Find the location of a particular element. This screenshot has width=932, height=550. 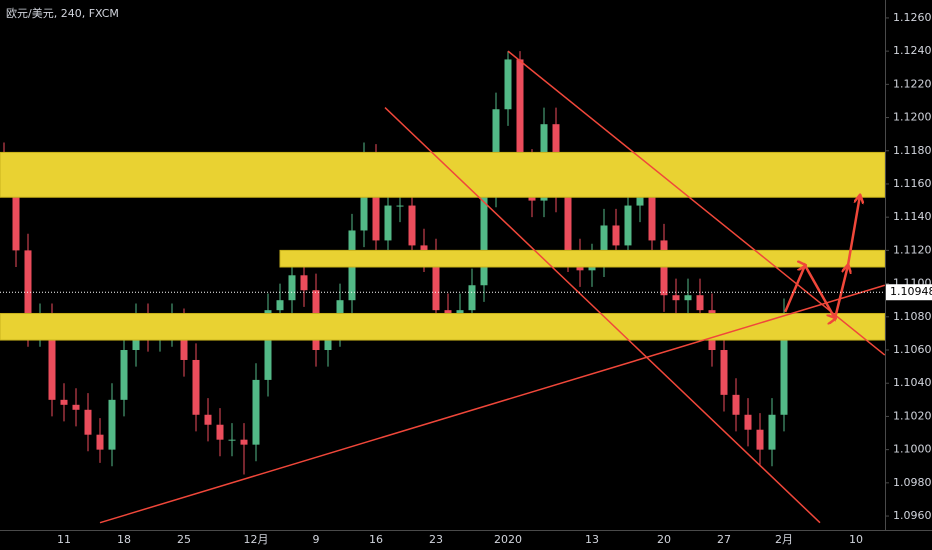

y-tick-label: 1.11800 is located at coordinates (912, 150).